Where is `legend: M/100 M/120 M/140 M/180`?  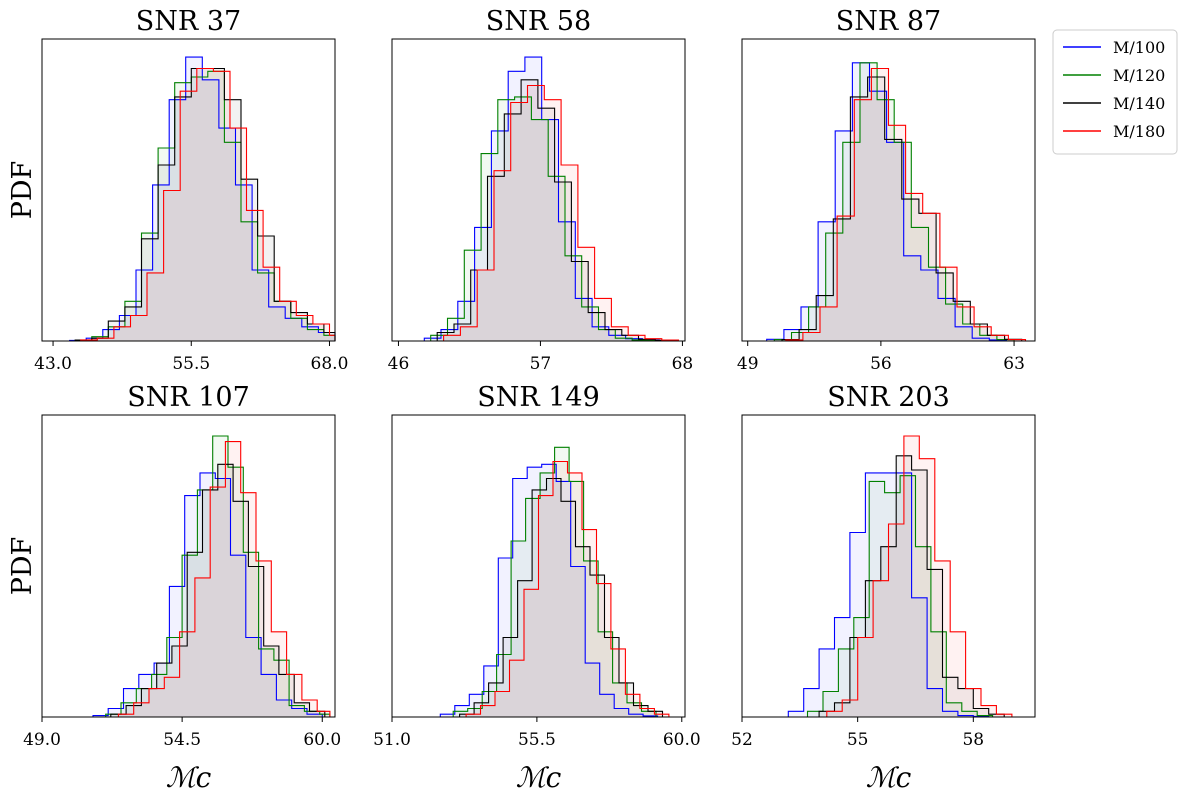 legend: M/100 M/120 M/140 M/180 is located at coordinates (1115, 92).